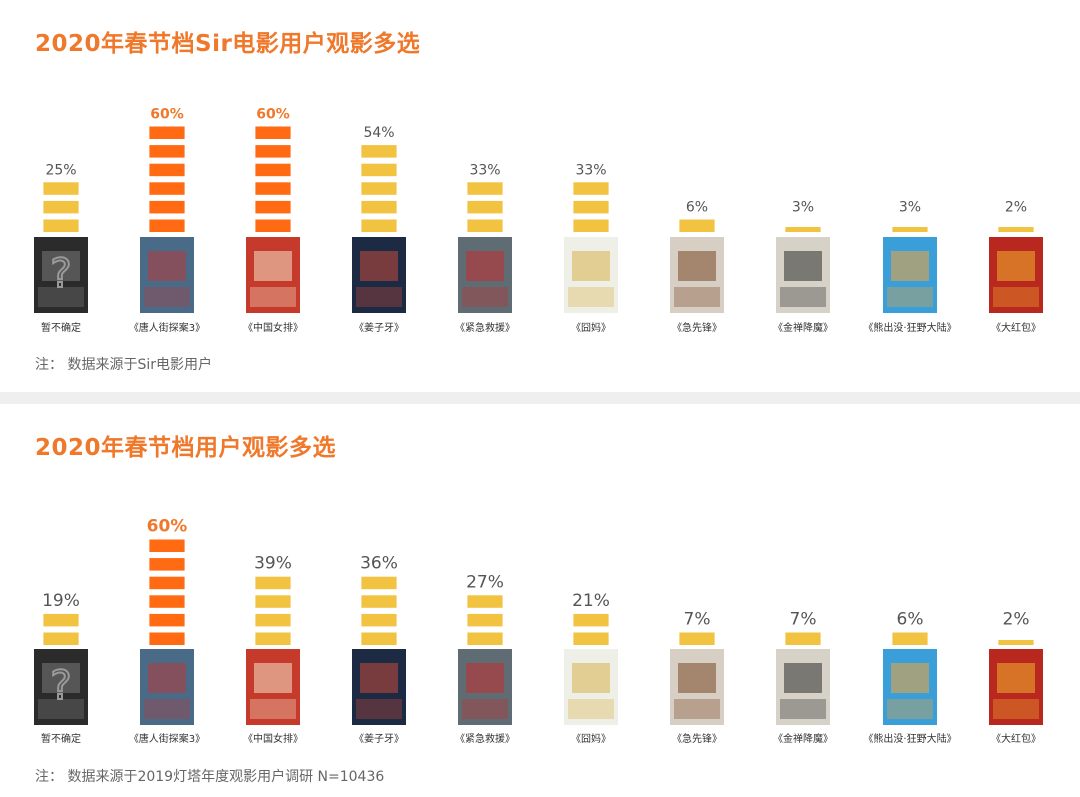 The image size is (1080, 797). What do you see at coordinates (485, 687) in the screenshot?
I see `the-rescue-poster` at bounding box center [485, 687].